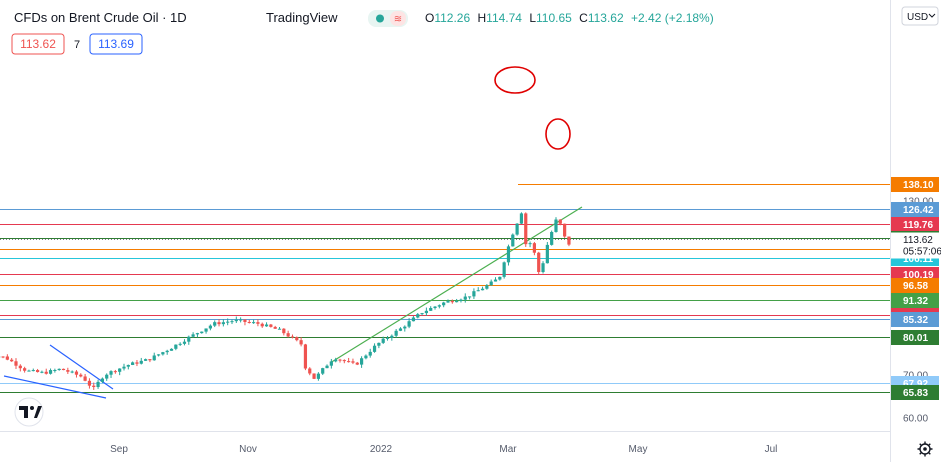 This screenshot has width=941, height=462. Describe the element at coordinates (55, 387) in the screenshot. I see `wedge-lower-line` at that location.